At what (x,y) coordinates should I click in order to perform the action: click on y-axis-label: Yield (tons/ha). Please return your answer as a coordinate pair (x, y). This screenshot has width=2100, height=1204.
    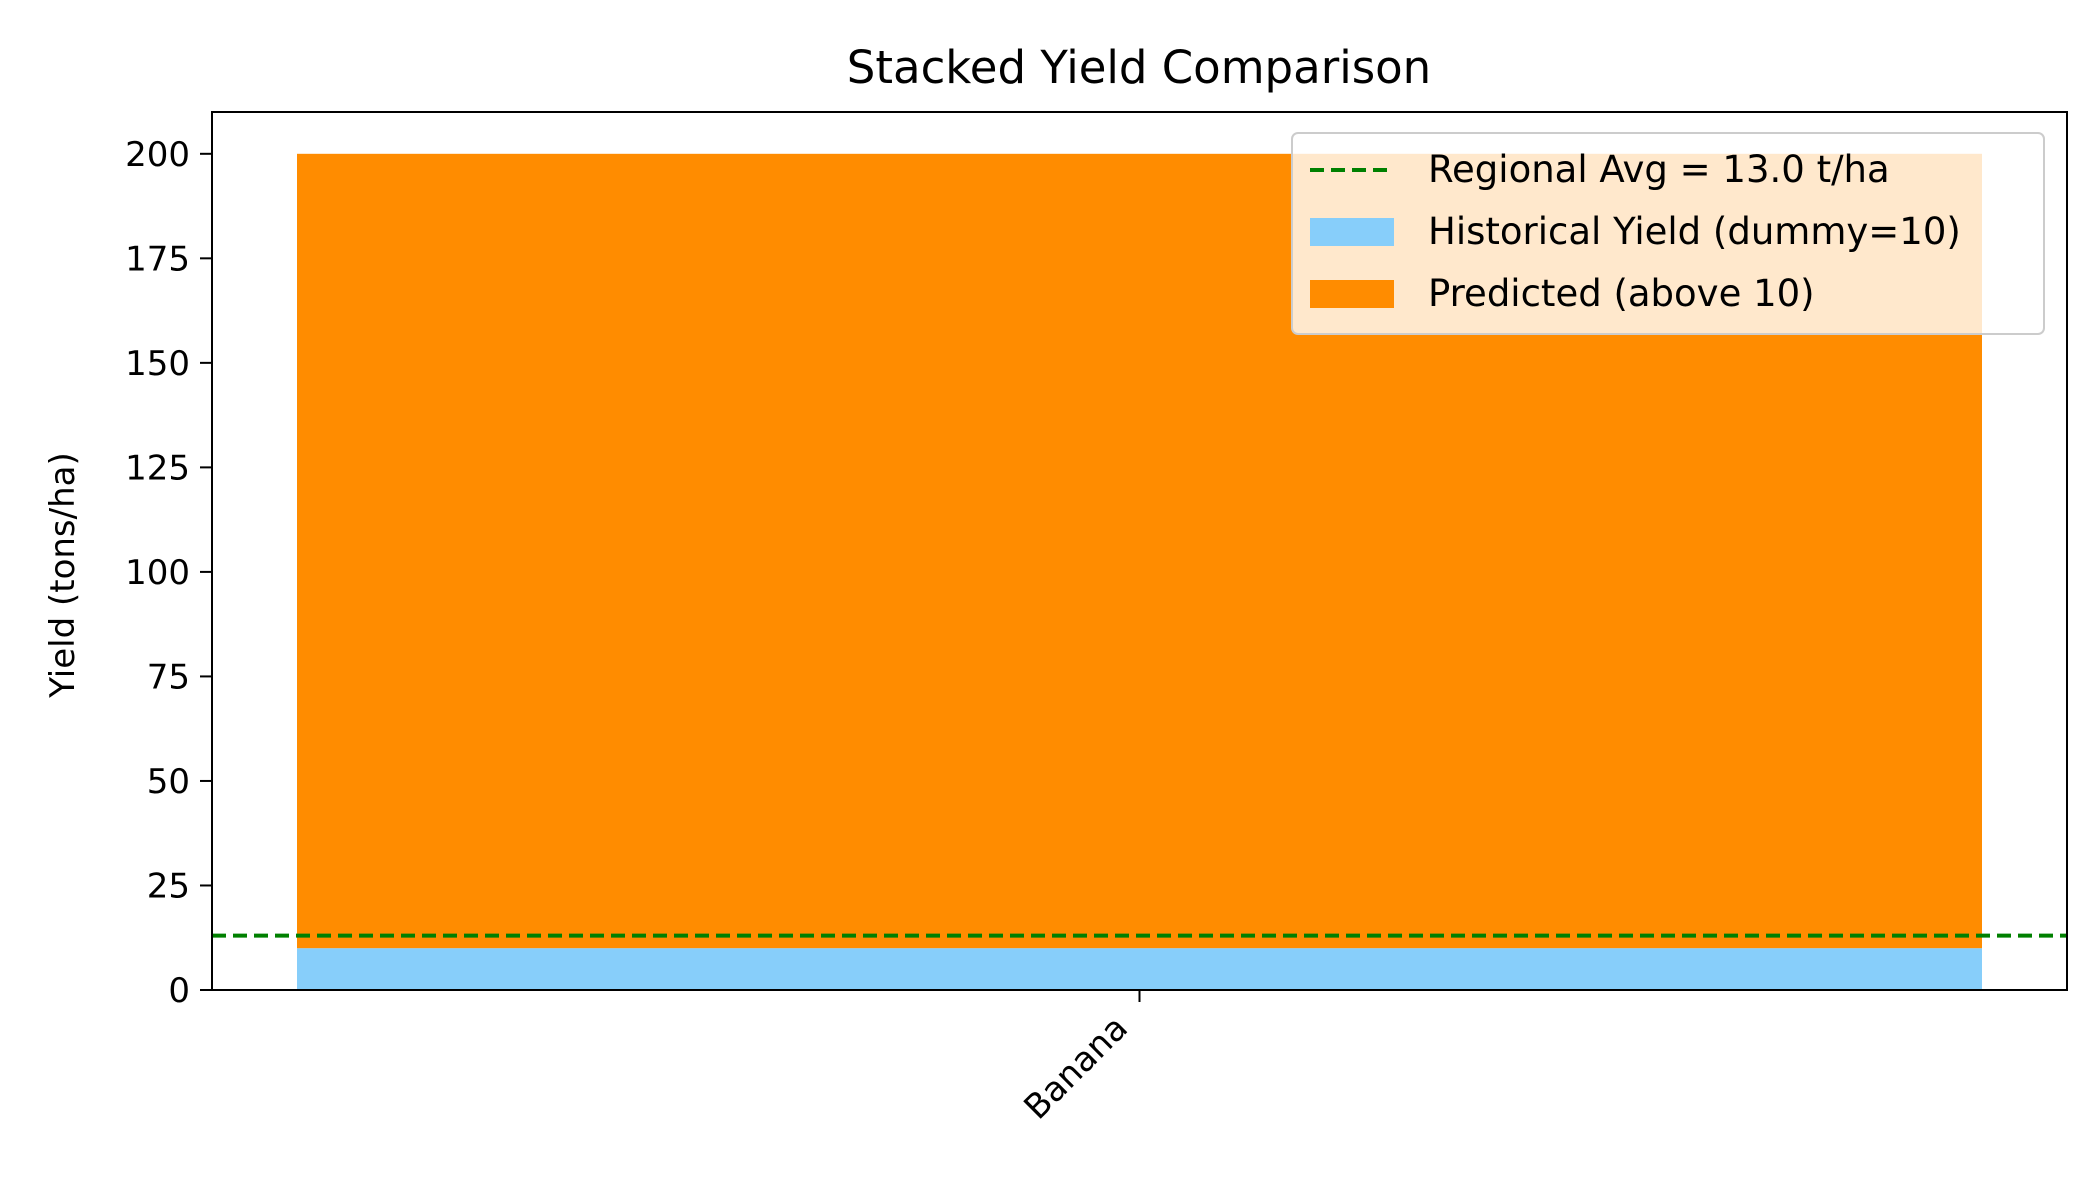
    Looking at the image, I should click on (63, 575).